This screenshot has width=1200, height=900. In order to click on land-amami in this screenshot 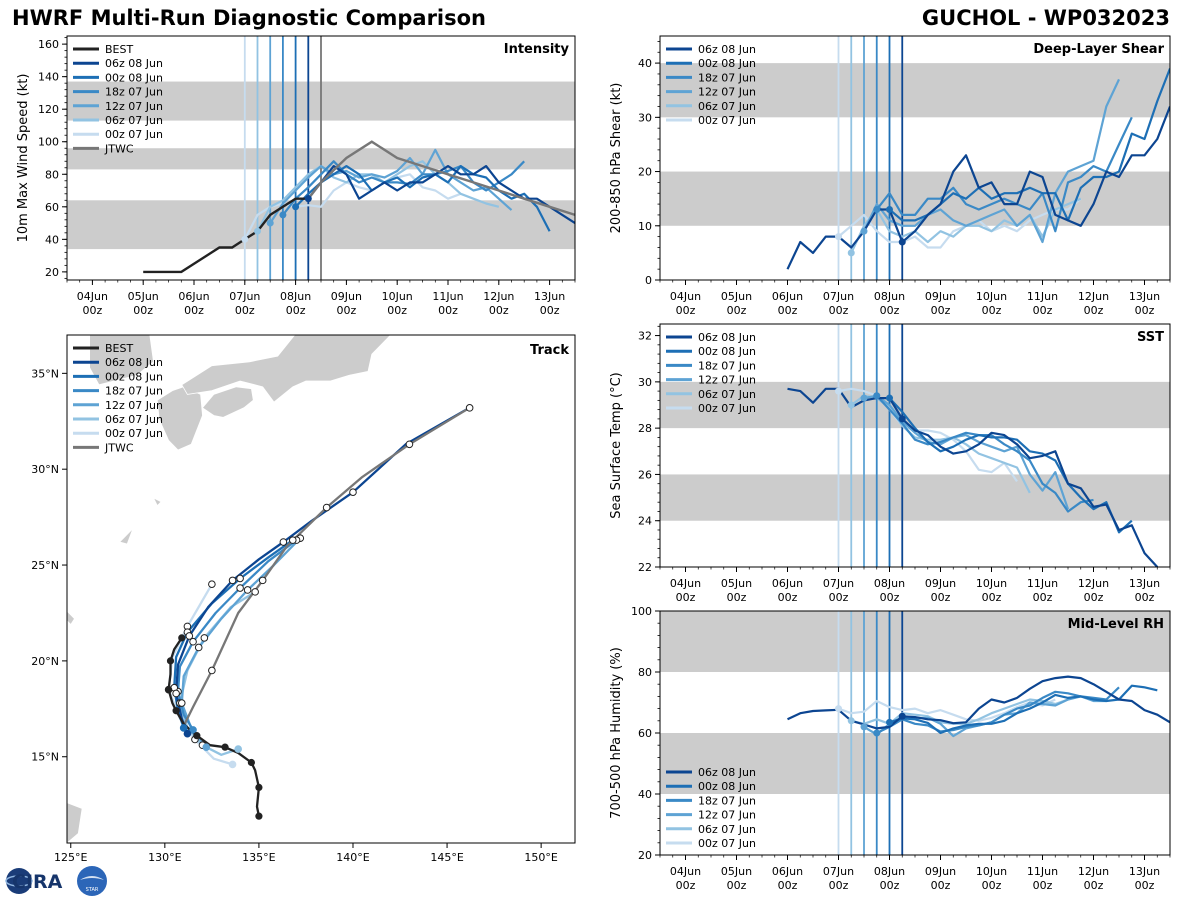, I will do `click(157, 501)`.